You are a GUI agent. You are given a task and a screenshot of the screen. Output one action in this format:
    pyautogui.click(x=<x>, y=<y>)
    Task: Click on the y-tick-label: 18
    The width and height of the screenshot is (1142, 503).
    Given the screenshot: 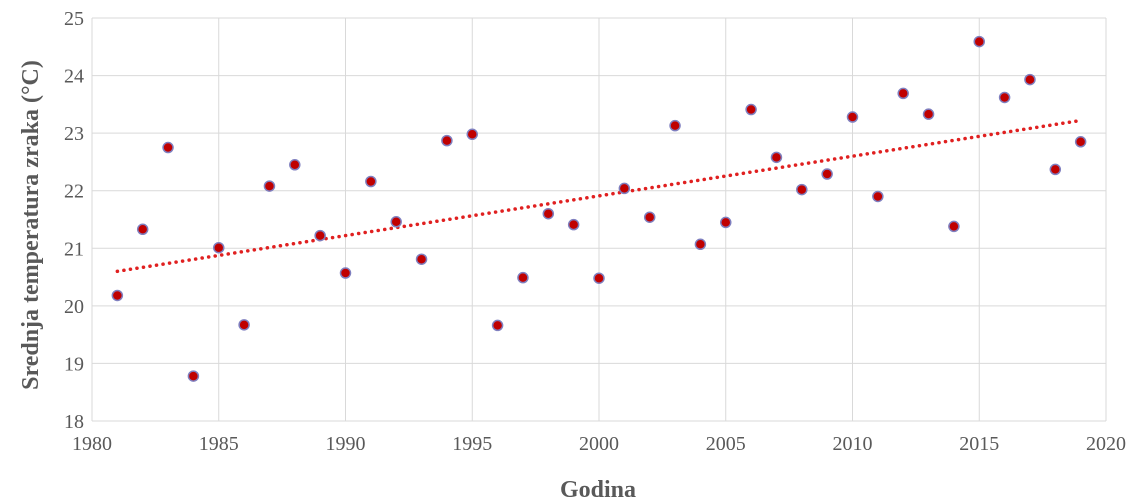 What is the action you would take?
    pyautogui.click(x=74, y=422)
    